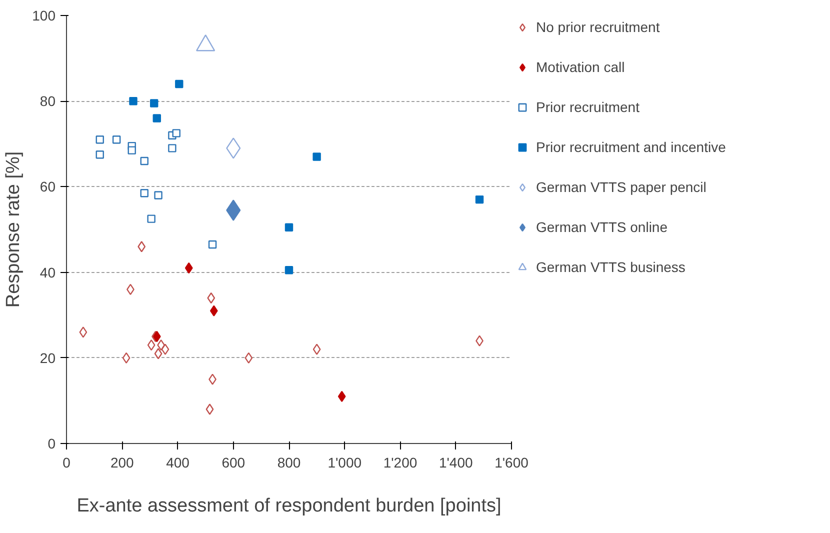  Describe the element at coordinates (400, 462) in the screenshot. I see `x-tick-label: 1'200` at that location.